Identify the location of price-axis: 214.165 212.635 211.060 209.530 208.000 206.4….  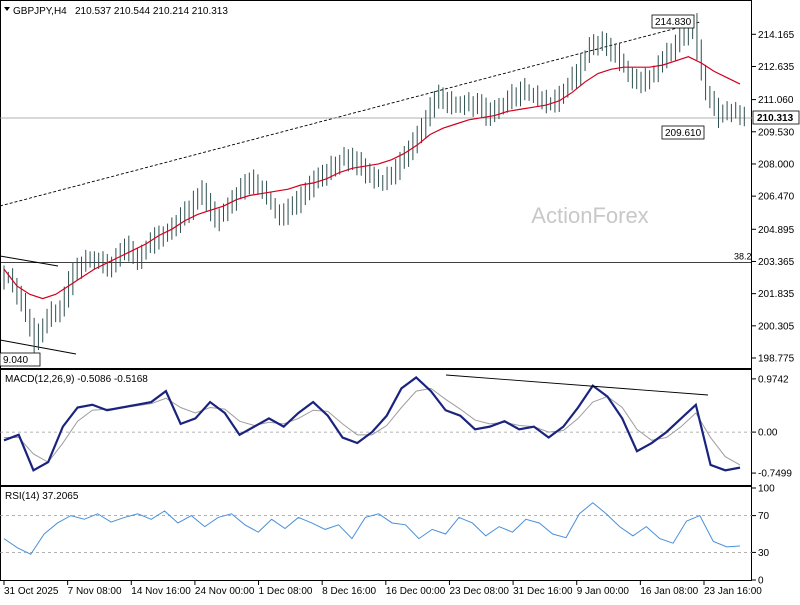
(773, 197).